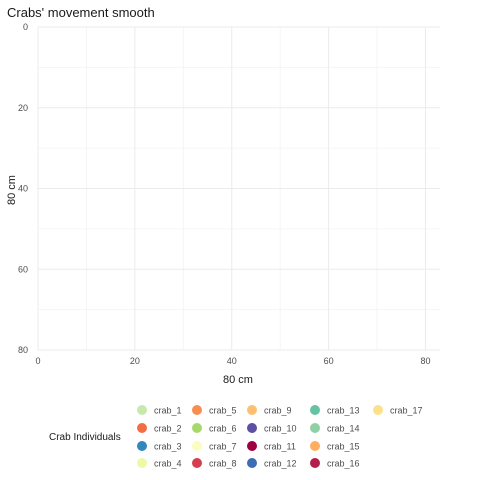  I want to click on legend-label: crab_15, so click(343, 447).